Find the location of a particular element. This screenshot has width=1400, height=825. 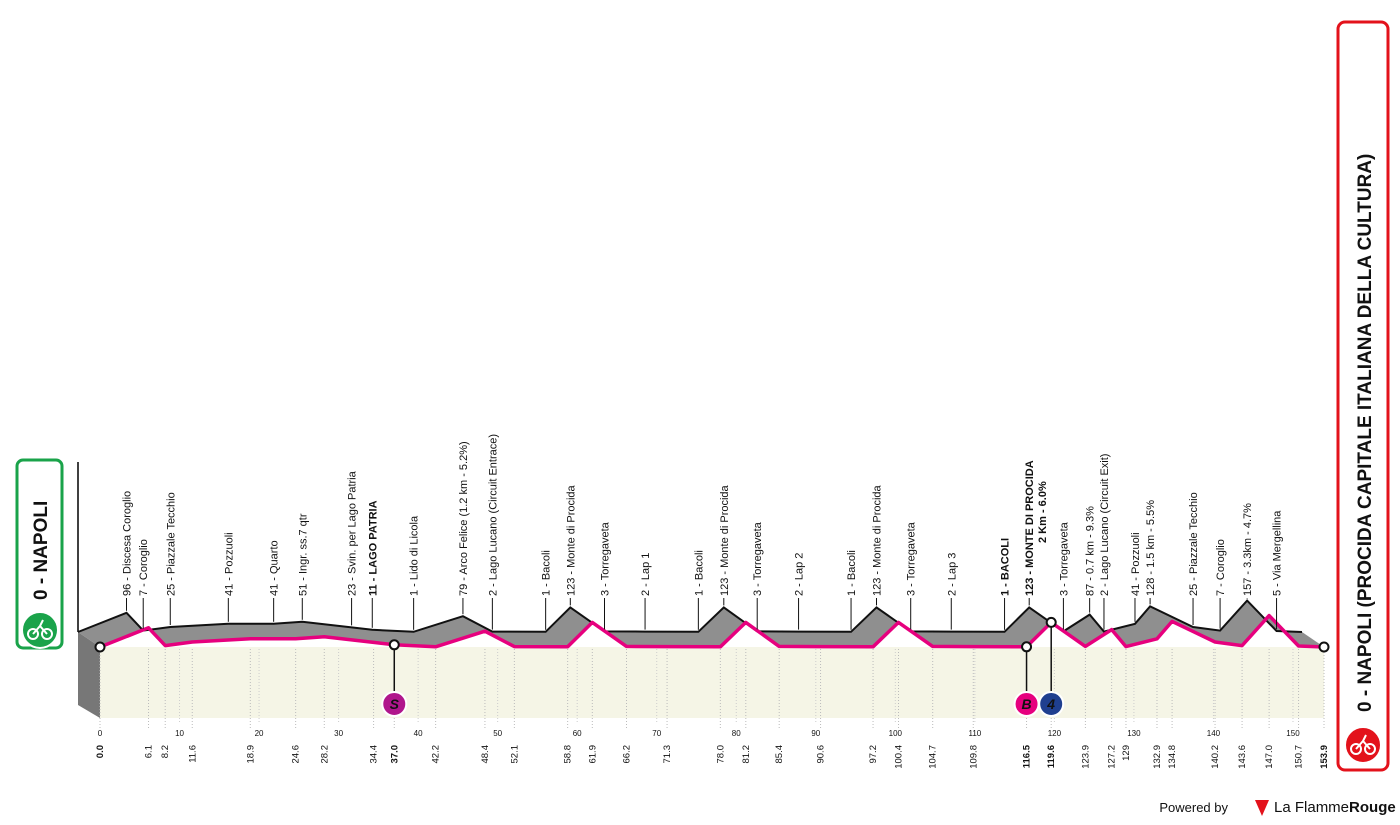

km-label: 85.4 is located at coordinates (779, 754).